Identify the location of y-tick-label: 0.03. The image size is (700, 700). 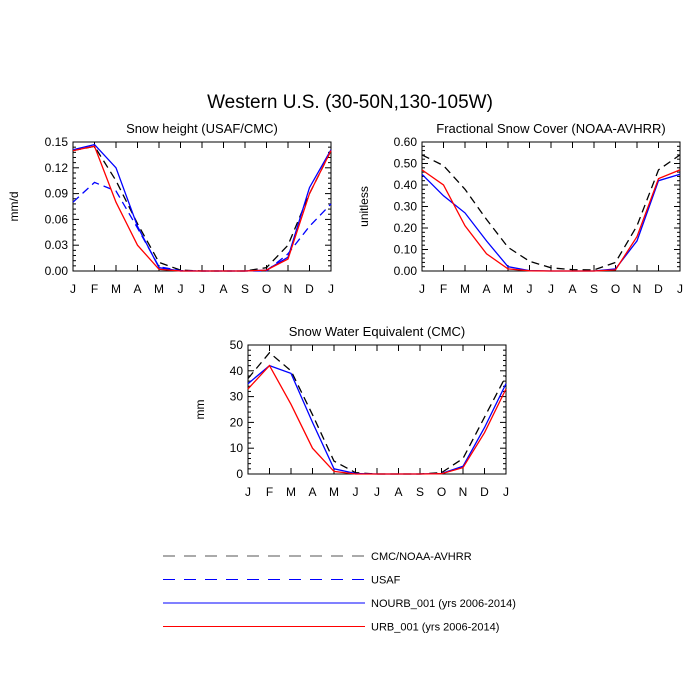
(57, 245).